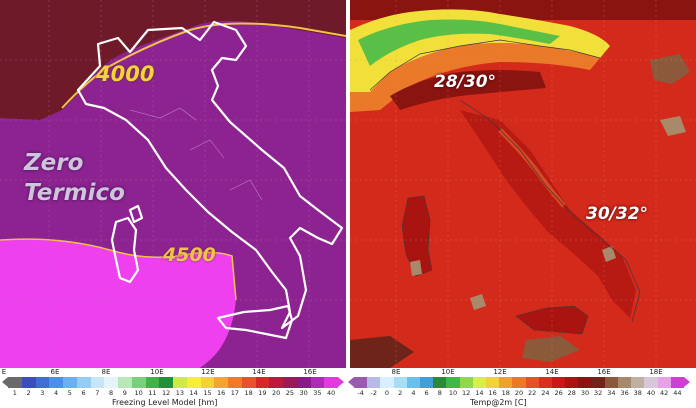 This screenshot has width=696, height=408. What do you see at coordinates (523, 373) in the screenshot?
I see `right-longitude-ticks: 8E 10E 12E 14E 16E 18E` at bounding box center [523, 373].